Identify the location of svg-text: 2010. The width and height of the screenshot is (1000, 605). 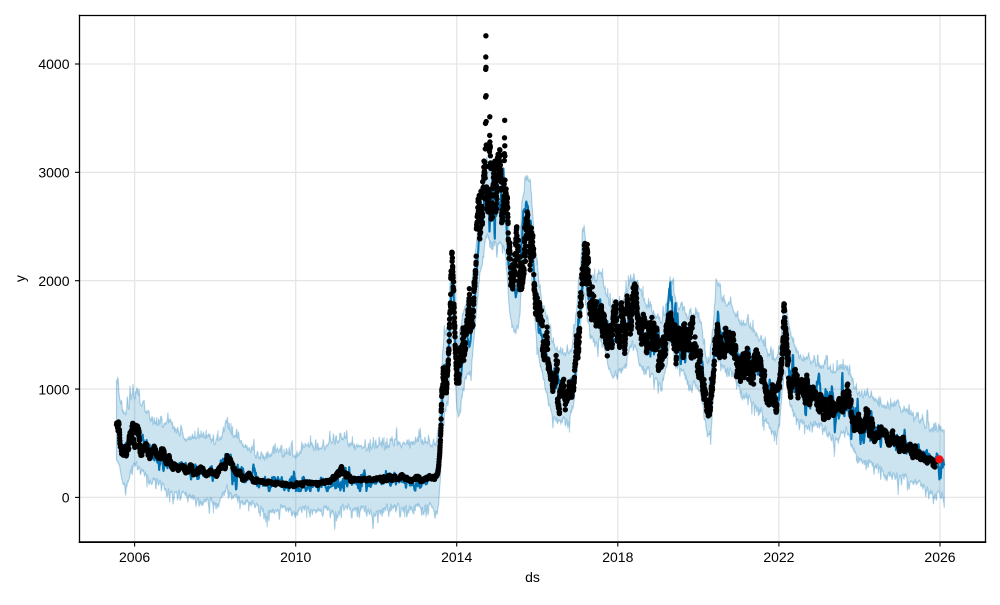
(295, 557).